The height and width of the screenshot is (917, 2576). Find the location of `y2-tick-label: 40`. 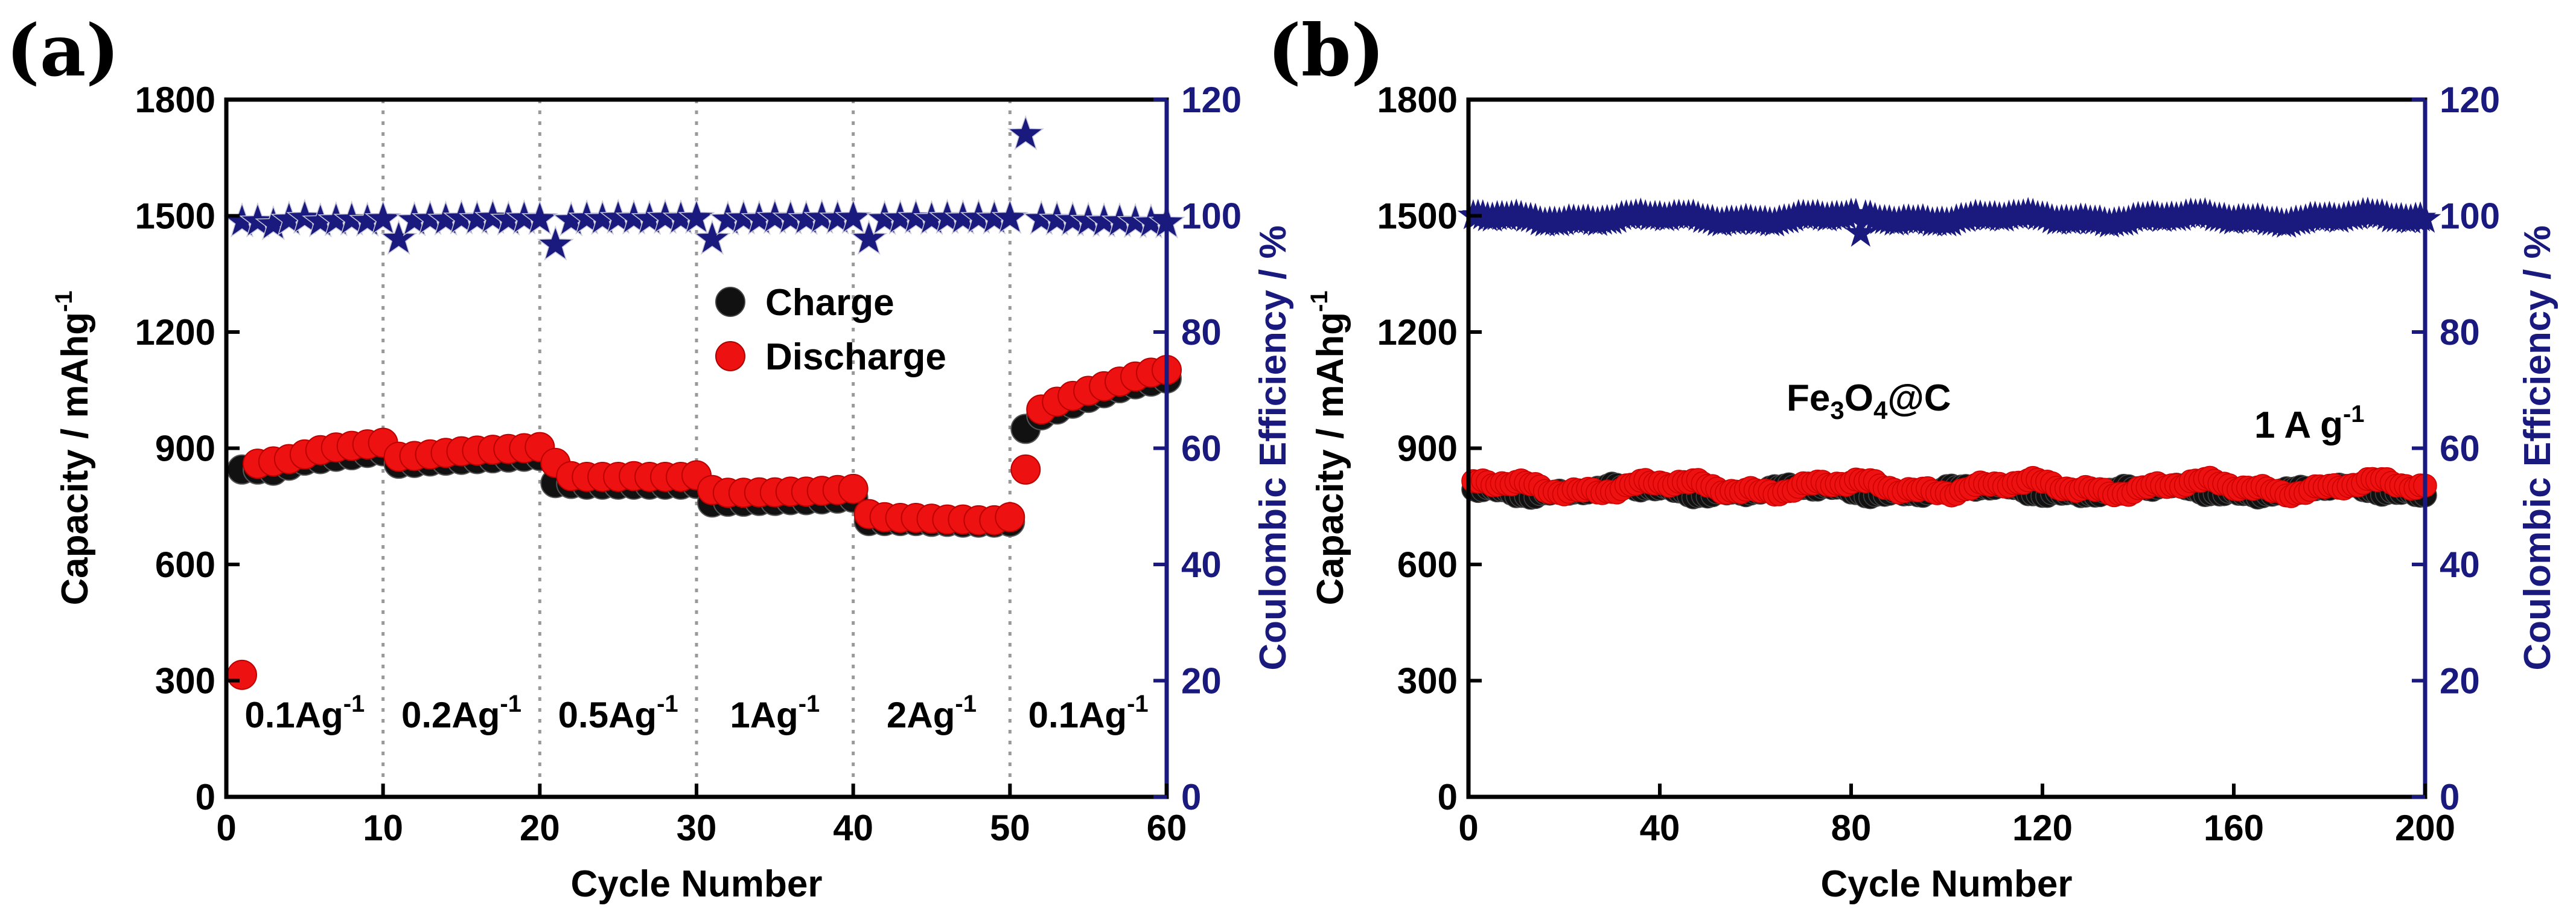

y2-tick-label: 40 is located at coordinates (2460, 565).